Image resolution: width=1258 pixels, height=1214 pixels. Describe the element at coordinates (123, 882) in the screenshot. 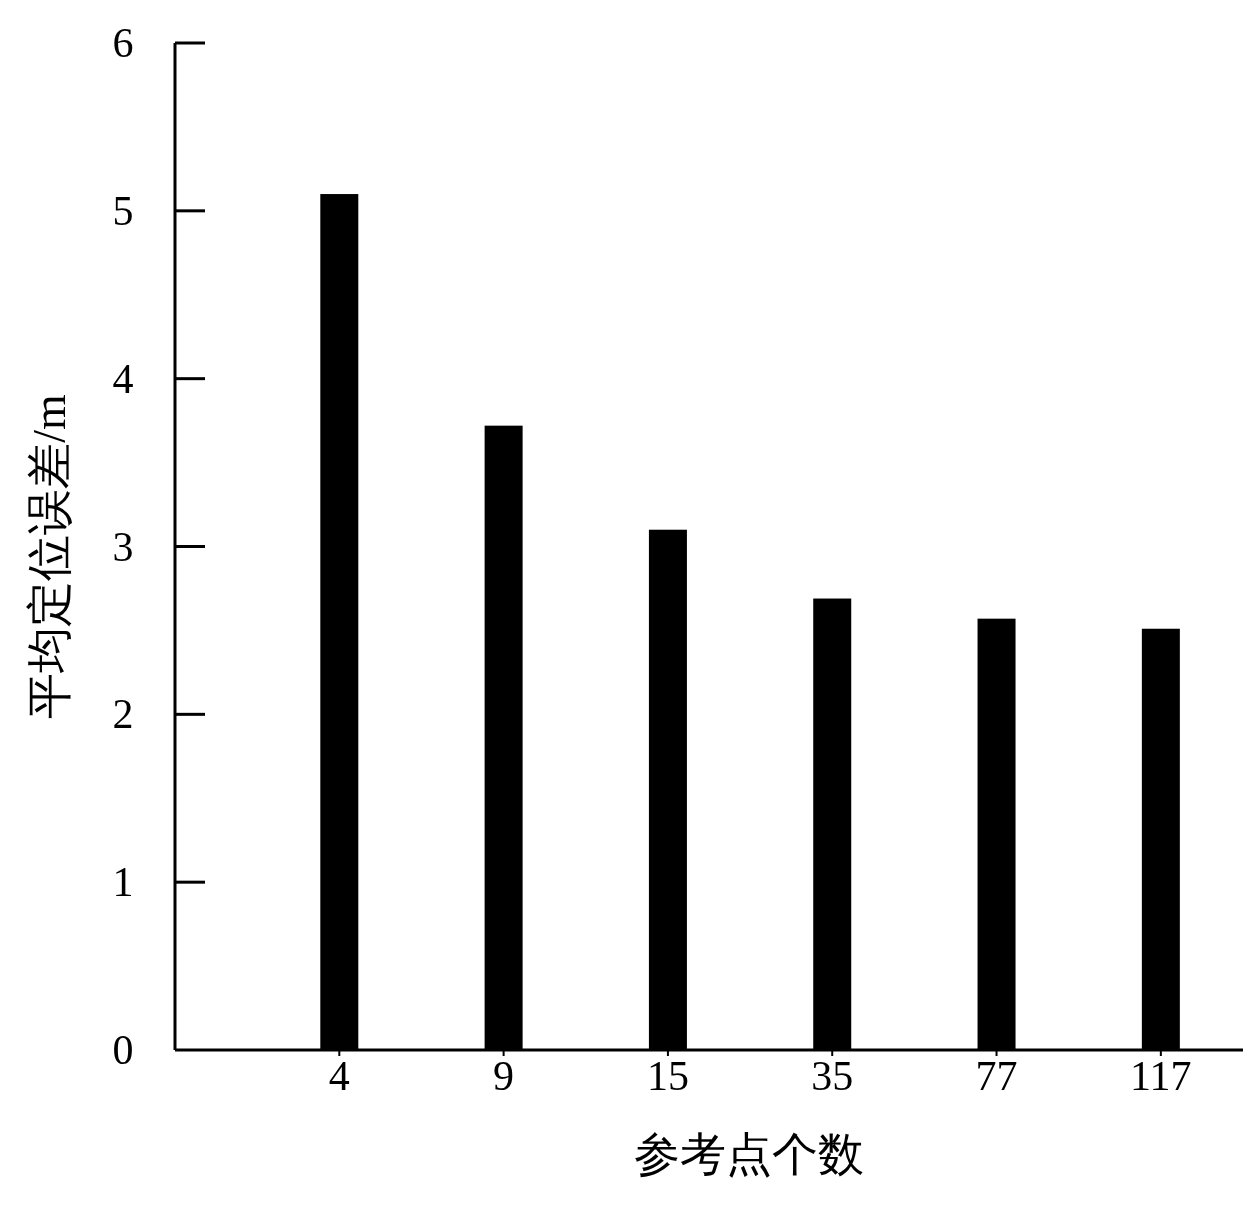

I see `y-tick-label: 1` at that location.